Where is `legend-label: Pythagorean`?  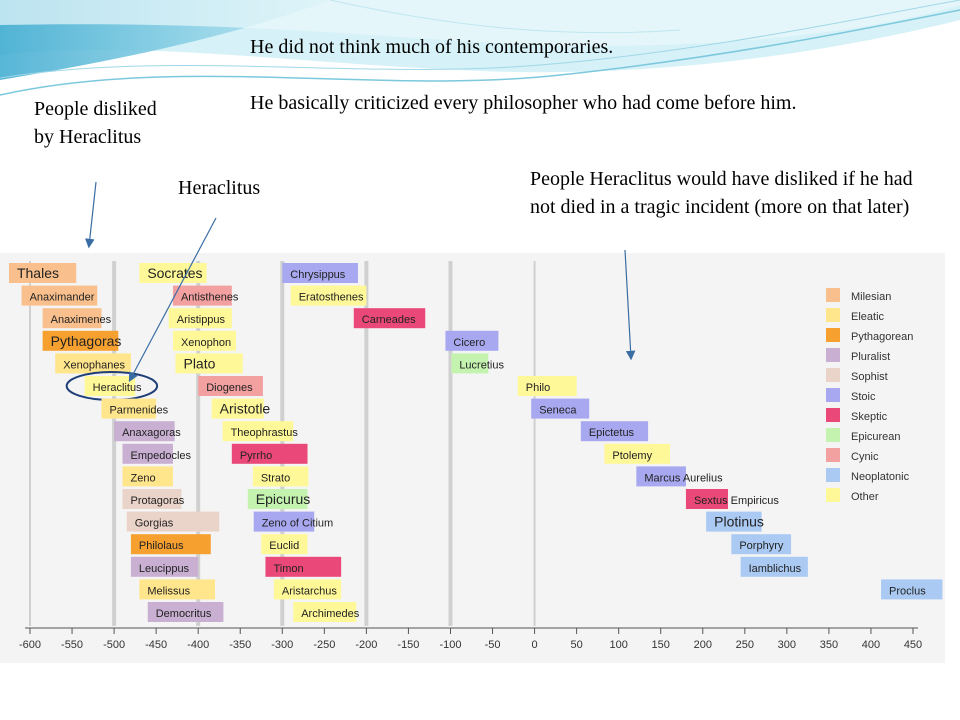
legend-label: Pythagorean is located at coordinates (882, 337).